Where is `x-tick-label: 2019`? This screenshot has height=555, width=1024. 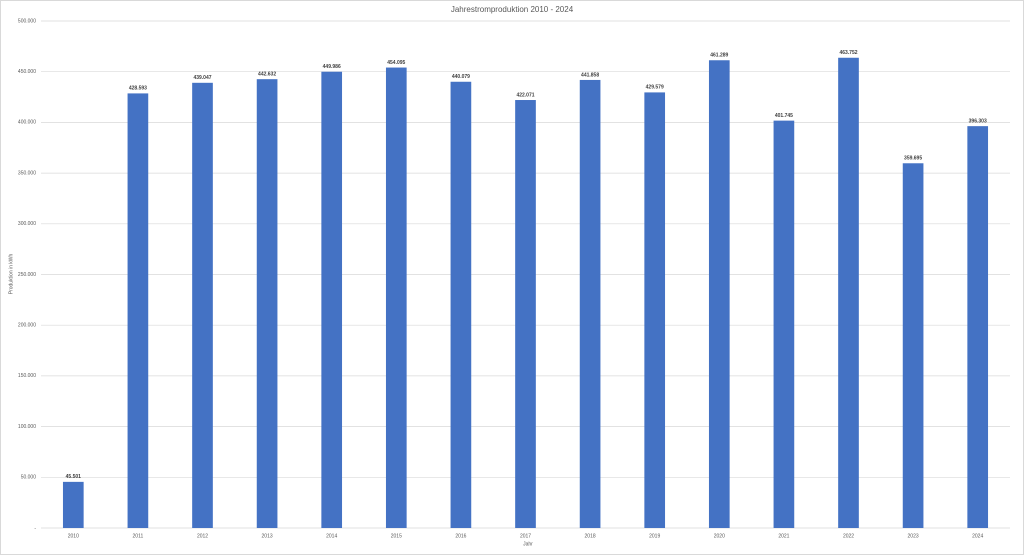 x-tick-label: 2019 is located at coordinates (654, 536).